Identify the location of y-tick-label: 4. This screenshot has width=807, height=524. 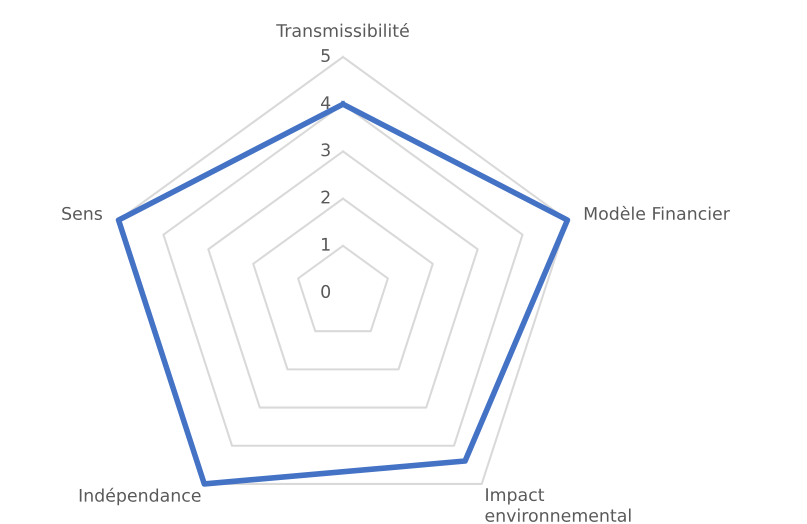
(325, 102).